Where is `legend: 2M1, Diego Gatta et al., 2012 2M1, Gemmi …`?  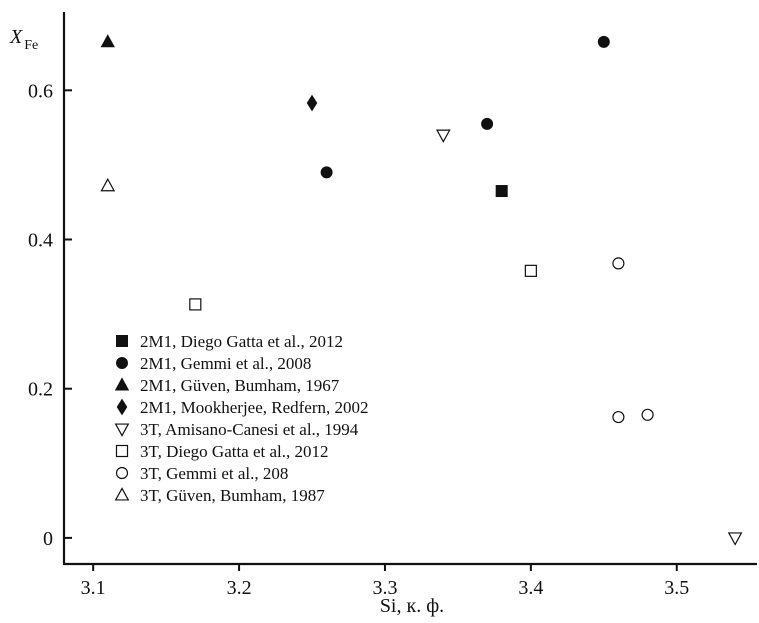
legend: 2M1, Diego Gatta et al., 2012 2M1, Gemmi … is located at coordinates (241, 418).